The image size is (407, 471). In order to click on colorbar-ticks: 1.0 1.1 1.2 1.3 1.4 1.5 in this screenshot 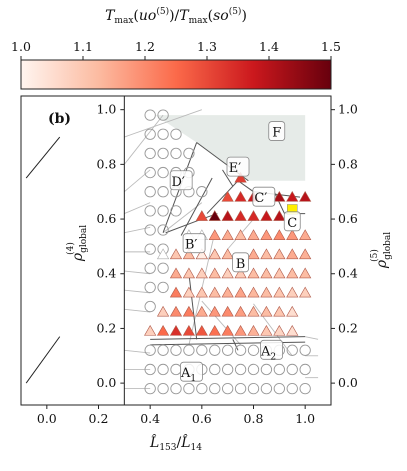, I will do `click(176, 49)`.